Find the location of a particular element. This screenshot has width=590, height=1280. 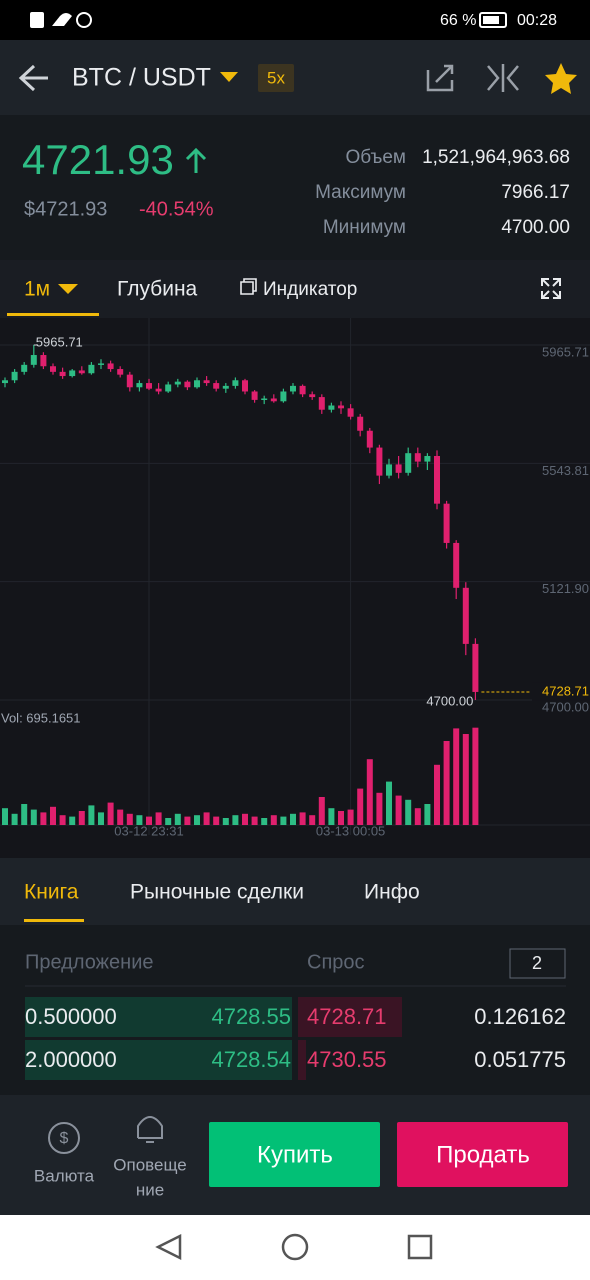

currency-icon-glyph: $ is located at coordinates (64, 1138).